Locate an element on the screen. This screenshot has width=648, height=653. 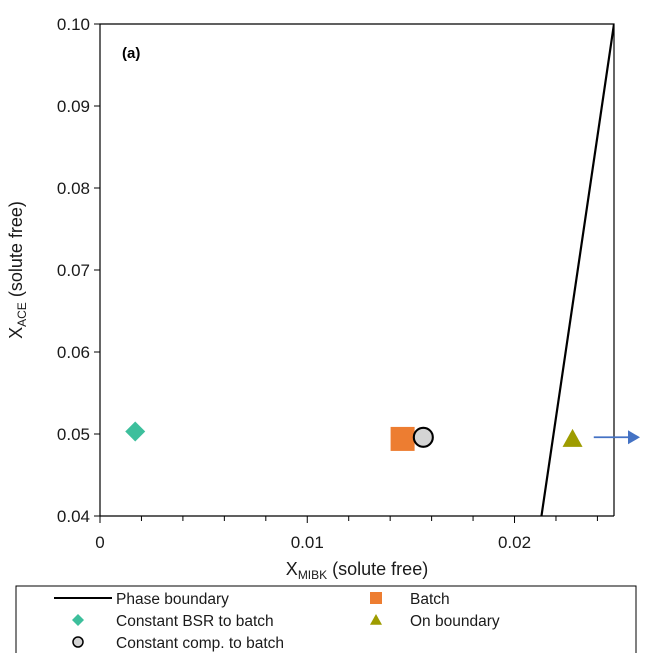
y-tick-label: 0.05 is located at coordinates (73, 434).